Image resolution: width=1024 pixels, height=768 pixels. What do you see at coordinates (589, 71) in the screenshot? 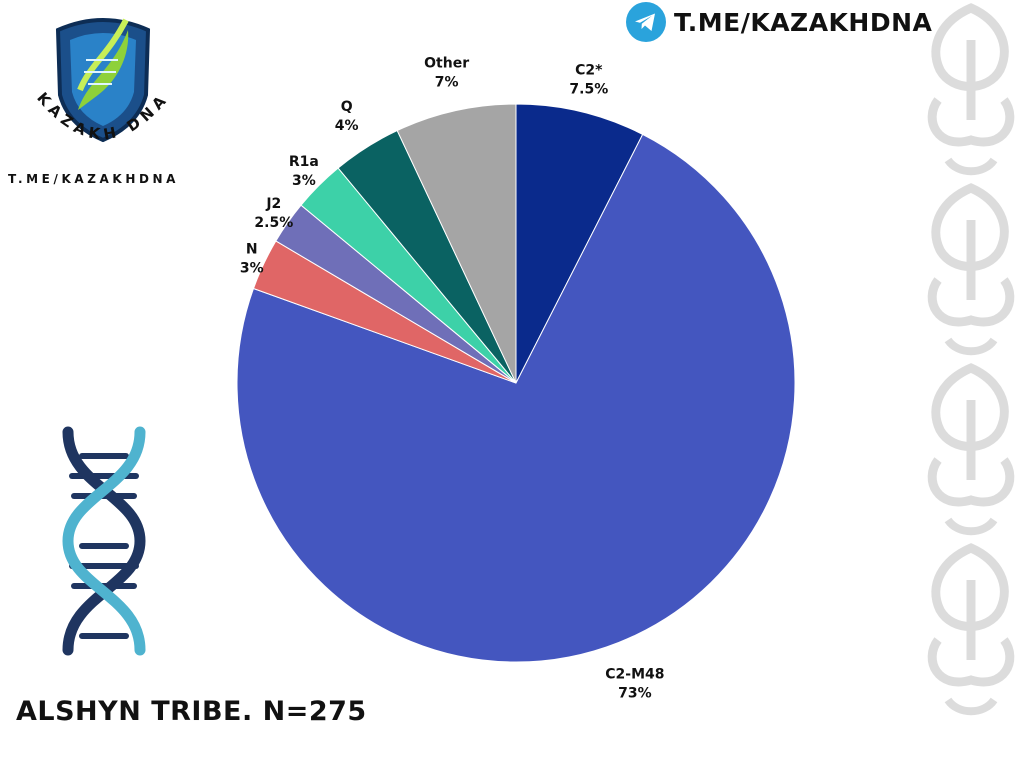
I see `slice-label-name: C2*` at bounding box center [589, 71].